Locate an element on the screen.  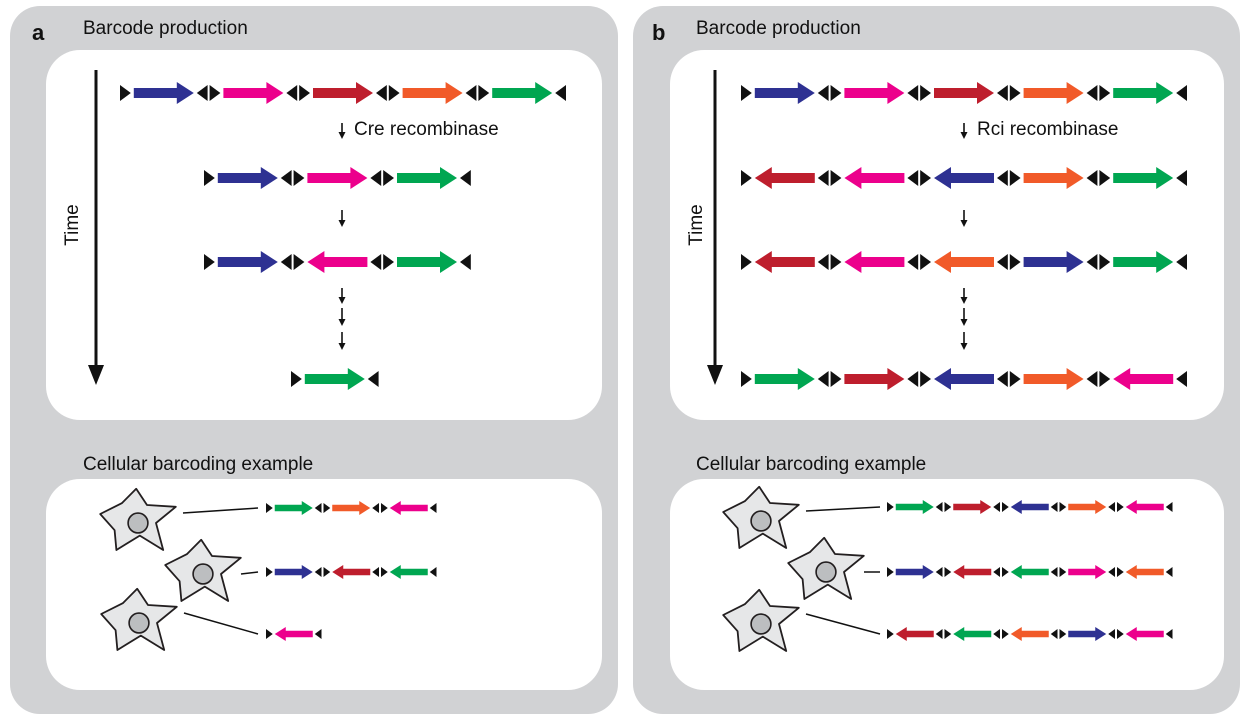
panel-b-letter: b is located at coordinates (659, 32).